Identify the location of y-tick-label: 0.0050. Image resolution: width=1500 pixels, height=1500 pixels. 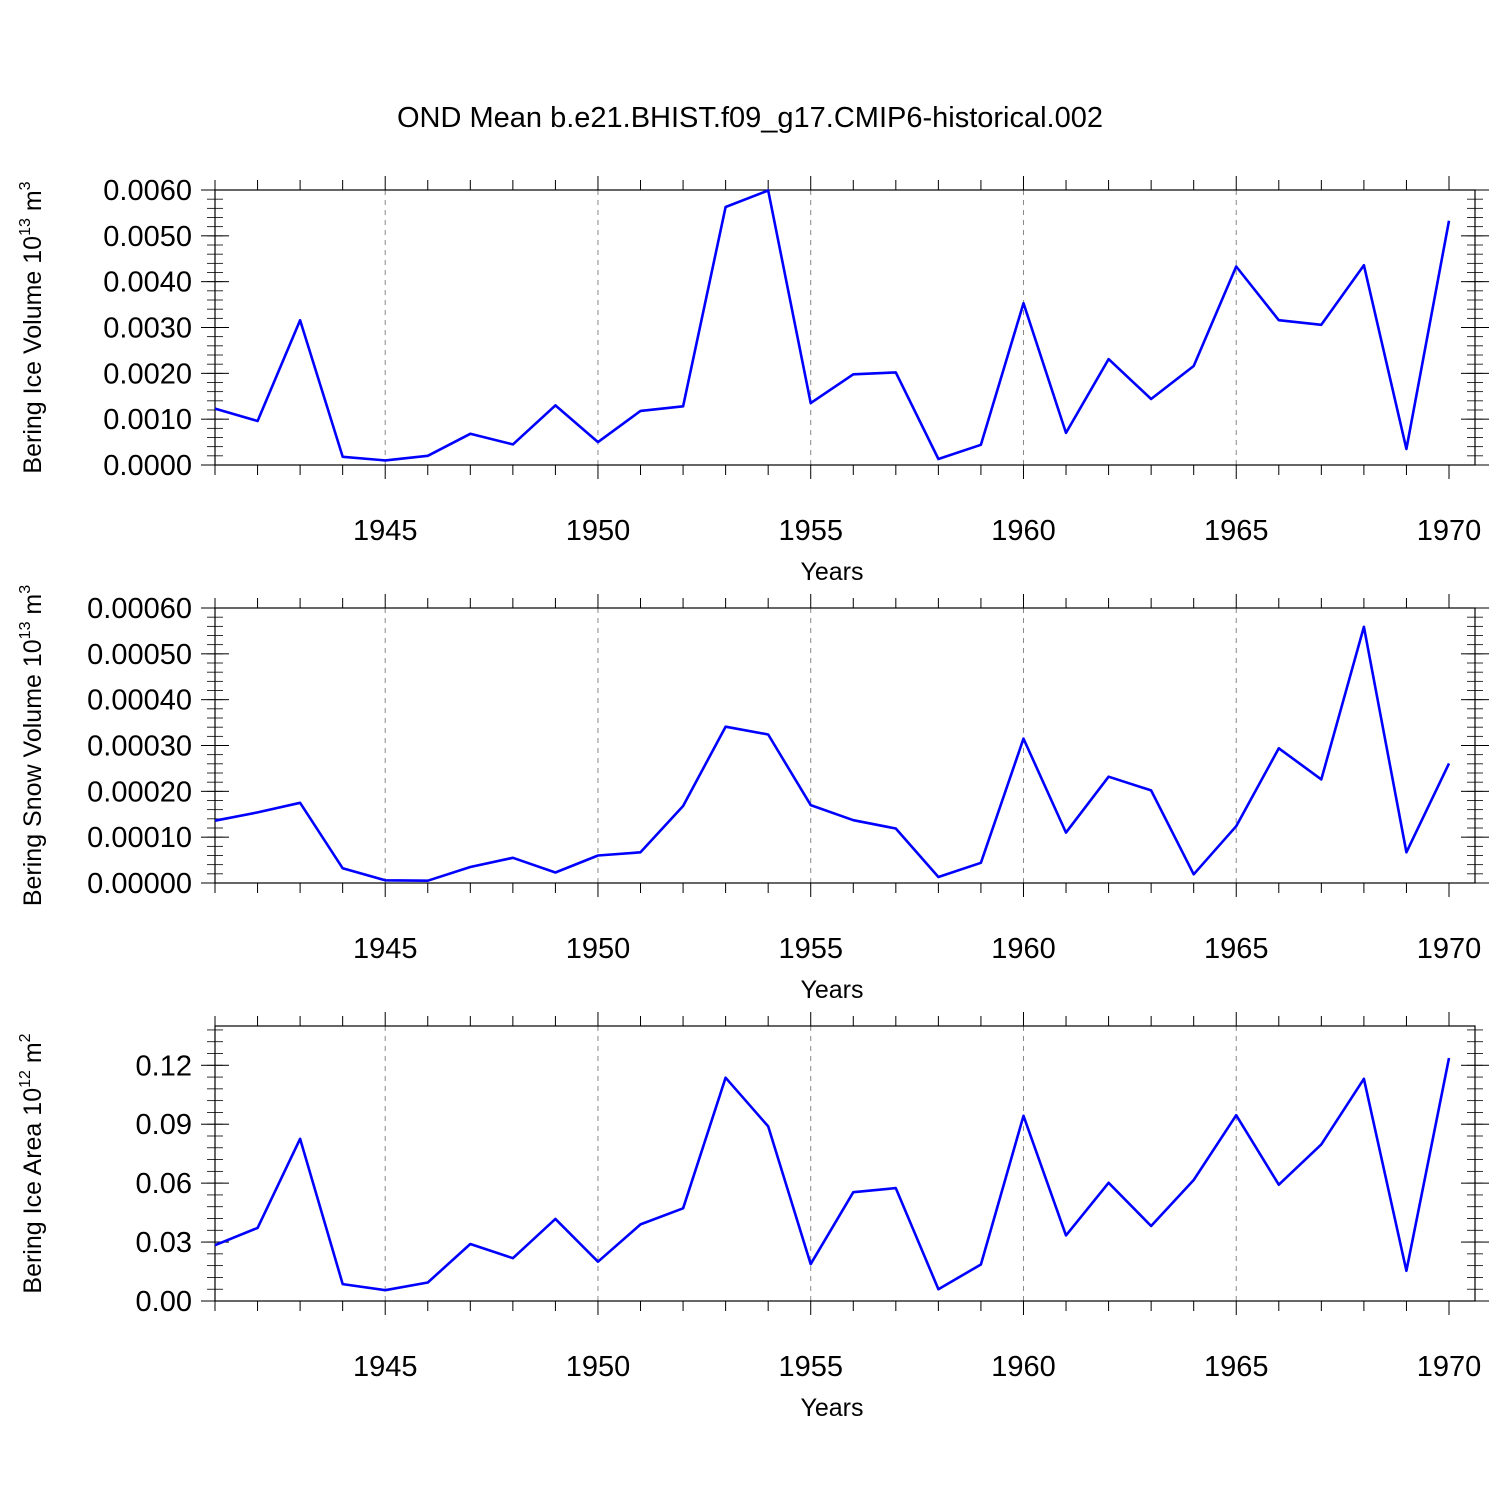
(147, 237).